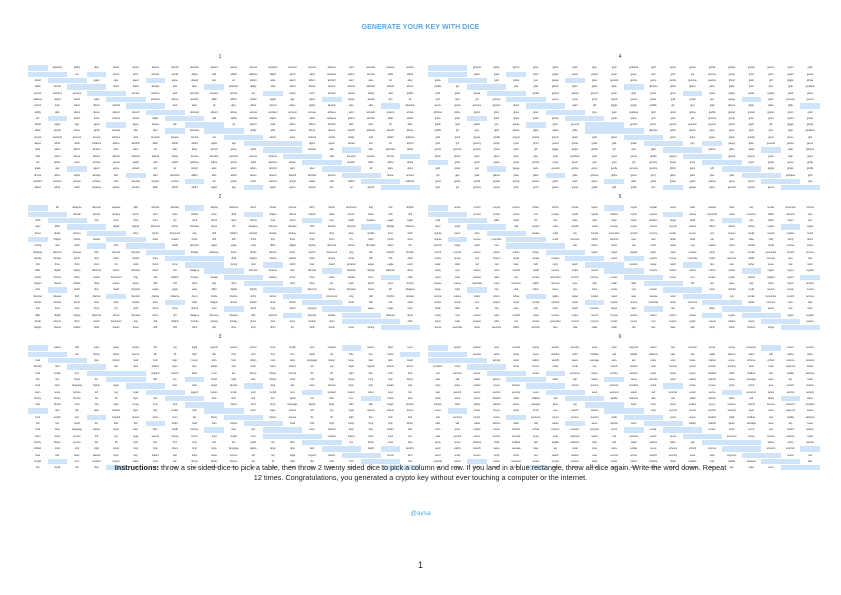 The width and height of the screenshot is (841, 595). What do you see at coordinates (614, 214) in the screenshot?
I see `word-cell: replace` at bounding box center [614, 214].